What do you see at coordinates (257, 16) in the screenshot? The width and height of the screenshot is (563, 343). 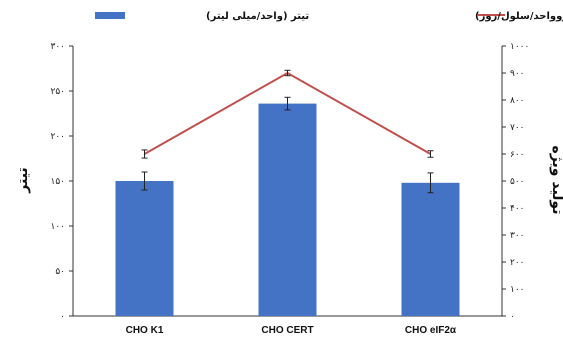 I see `legend-bar-label: تیتر (واحد/میلی لیتر)` at bounding box center [257, 16].